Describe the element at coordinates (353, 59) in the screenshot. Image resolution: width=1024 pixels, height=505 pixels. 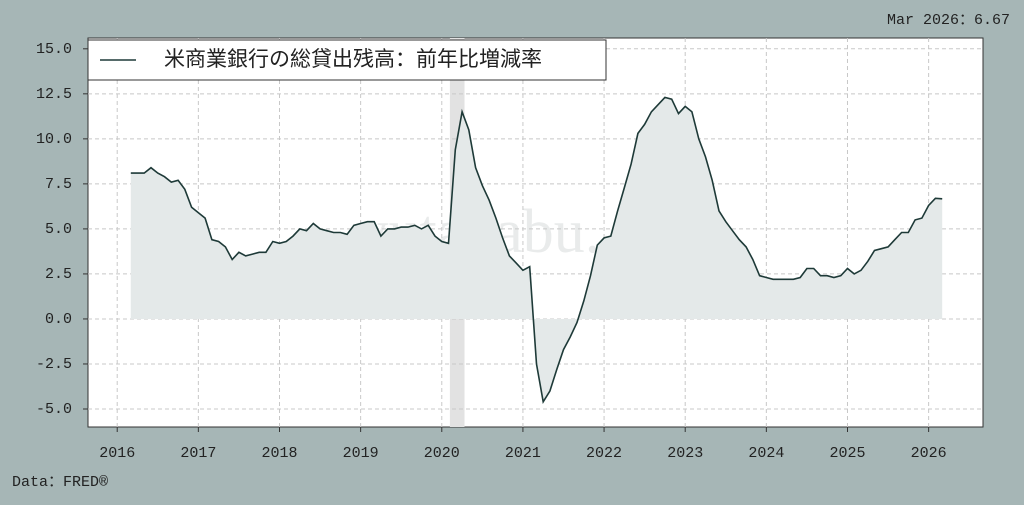
I see `legend-label: 米商業銀行の総貸出残高：前年比増減率` at that location.